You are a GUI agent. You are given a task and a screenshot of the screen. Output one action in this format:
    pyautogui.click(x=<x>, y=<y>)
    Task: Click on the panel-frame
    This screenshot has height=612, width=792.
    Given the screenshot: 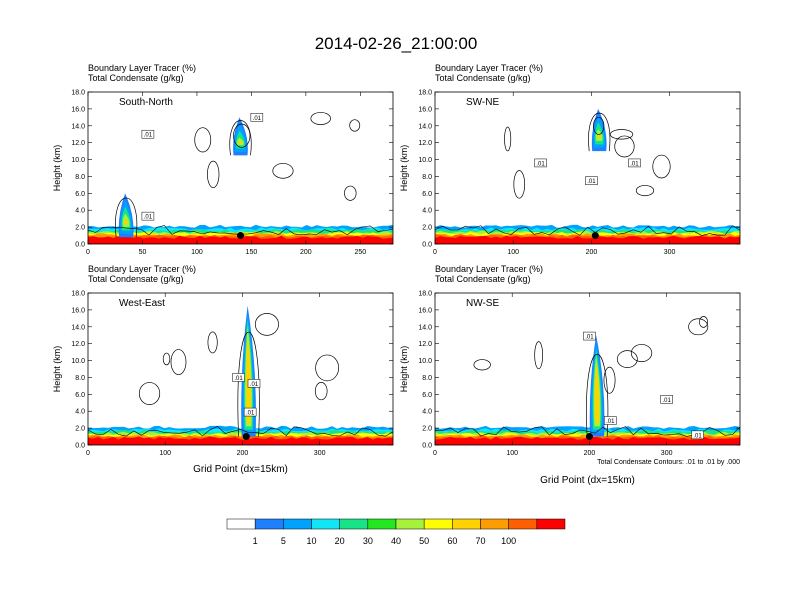 What is the action you would take?
    pyautogui.click(x=240, y=369)
    